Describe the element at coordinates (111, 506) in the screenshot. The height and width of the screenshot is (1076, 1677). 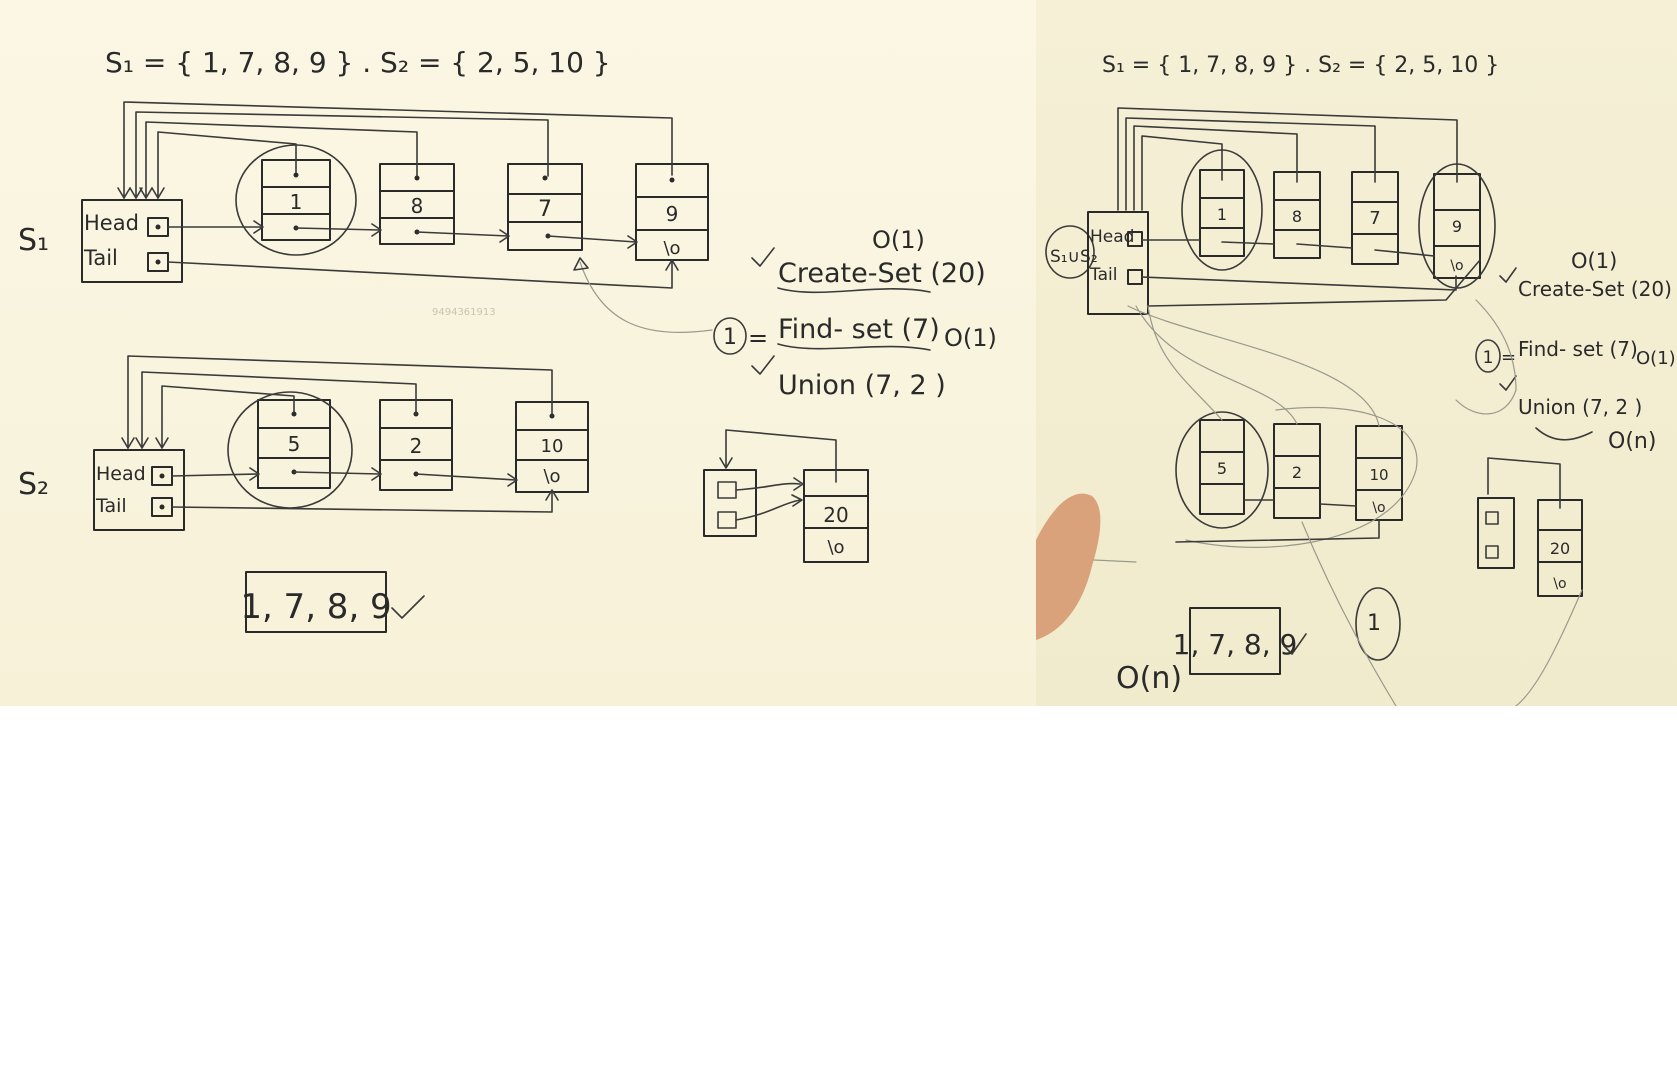
I see `s2-tail-label: Tail` at that location.